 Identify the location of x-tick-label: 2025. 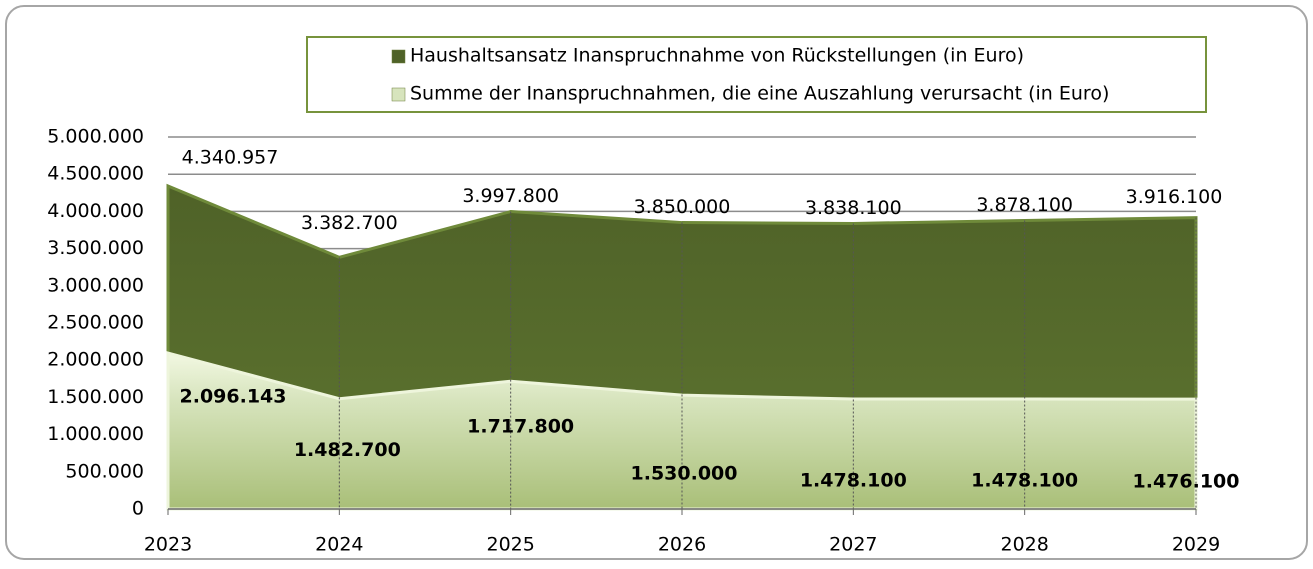
(510, 545).